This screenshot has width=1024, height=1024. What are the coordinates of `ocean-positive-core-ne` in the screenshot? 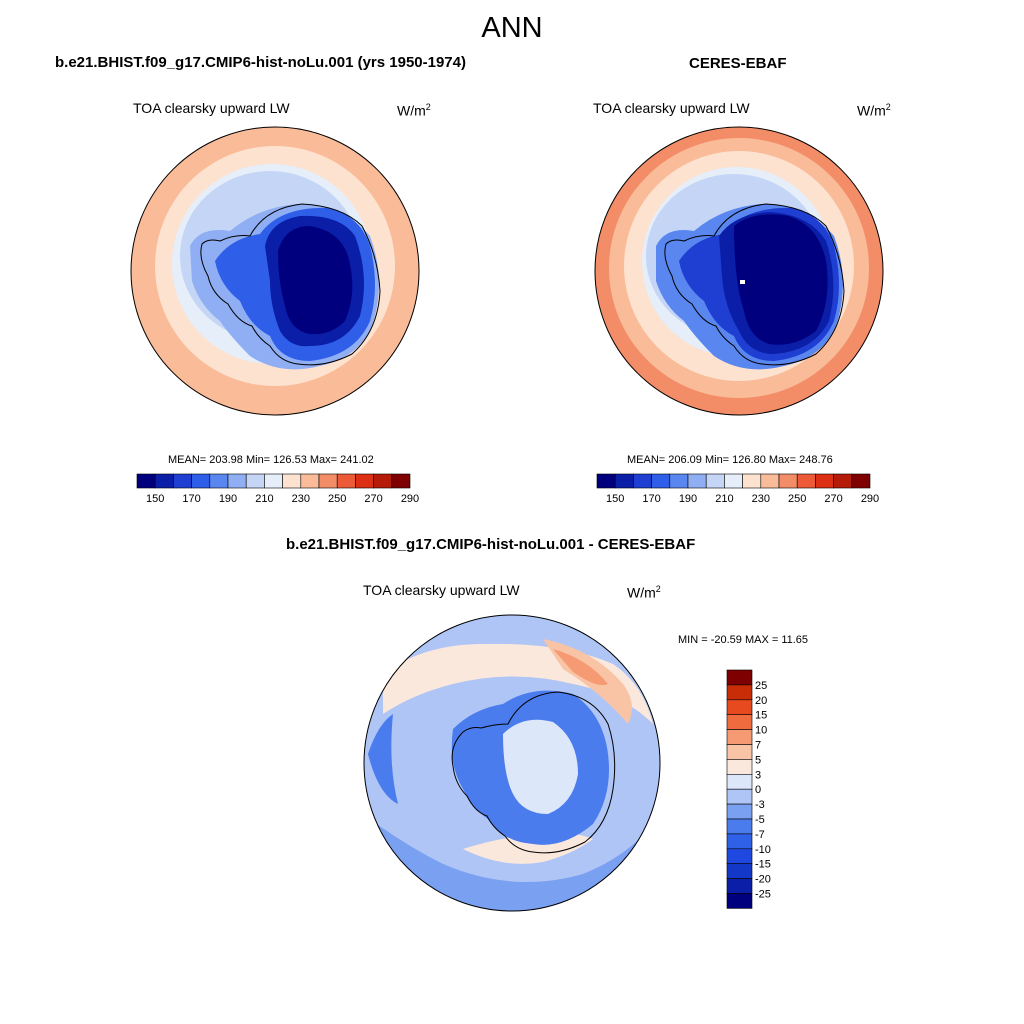 It's located at (580, 667).